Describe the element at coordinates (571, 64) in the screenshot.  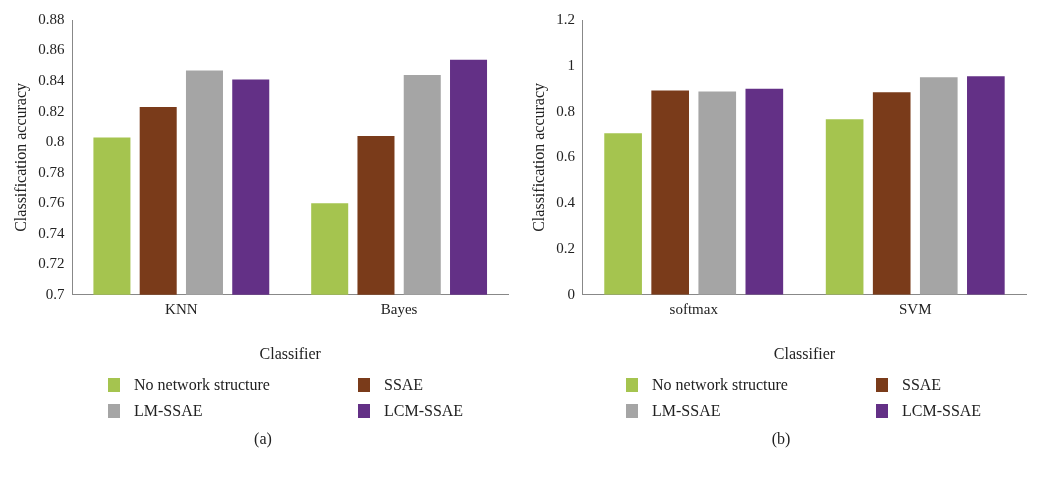
I see `y-tick-label: 1` at that location.